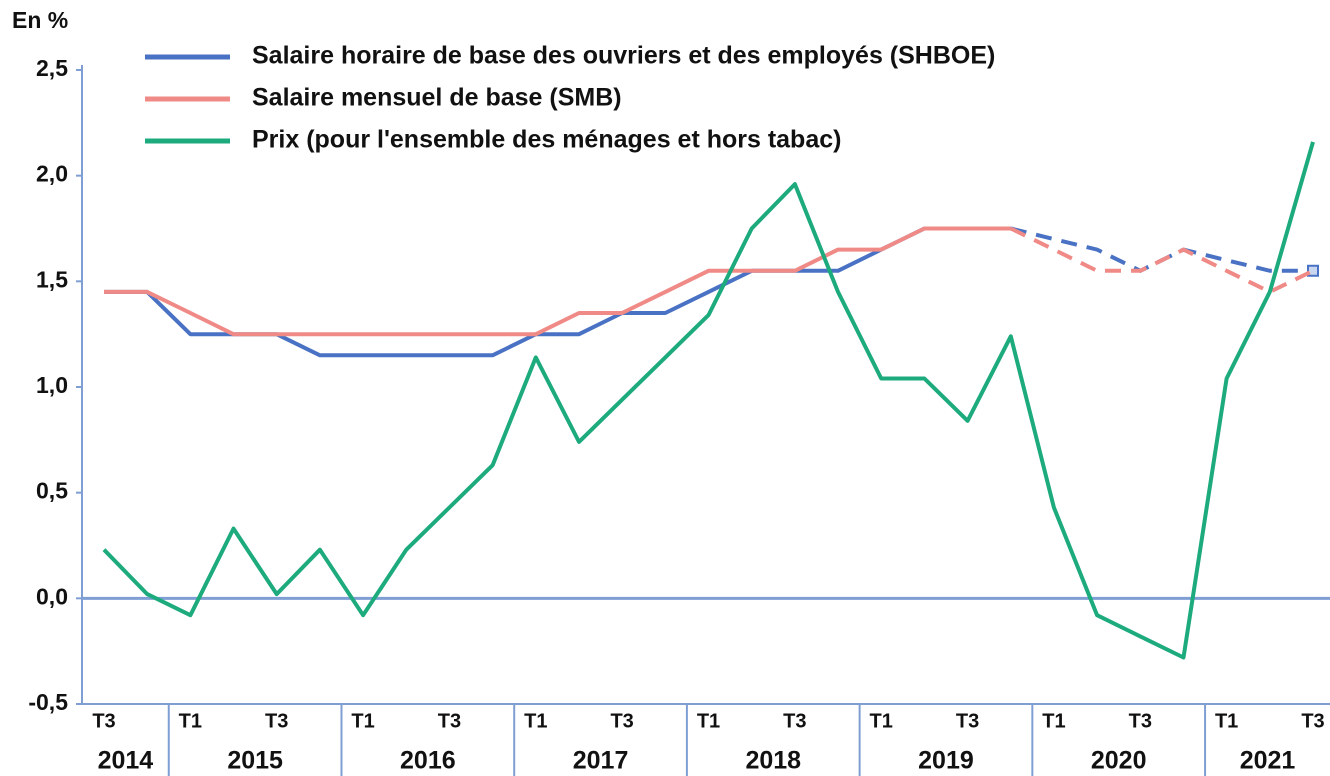 The height and width of the screenshot is (776, 1330). Describe the element at coordinates (601, 761) in the screenshot. I see `year-label: 2017` at that location.